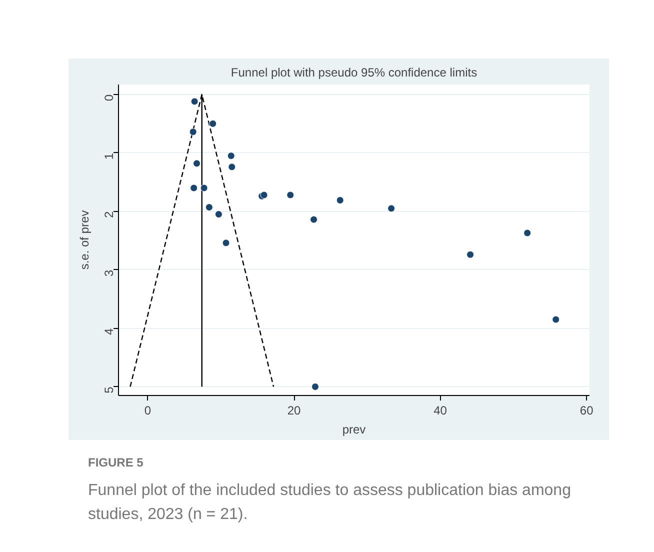 The width and height of the screenshot is (654, 552). I want to click on y-tick-label: 5, so click(109, 390).